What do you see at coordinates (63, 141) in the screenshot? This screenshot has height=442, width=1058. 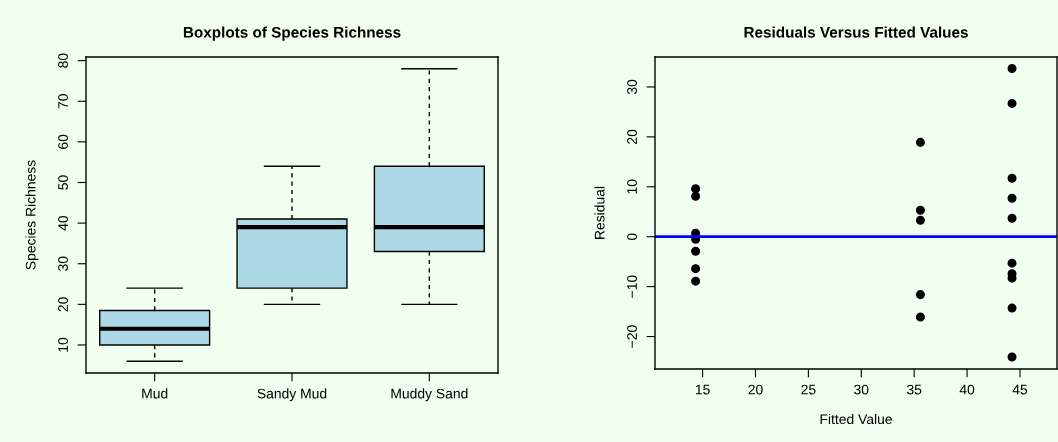 I see `y-tick-label: 60` at bounding box center [63, 141].